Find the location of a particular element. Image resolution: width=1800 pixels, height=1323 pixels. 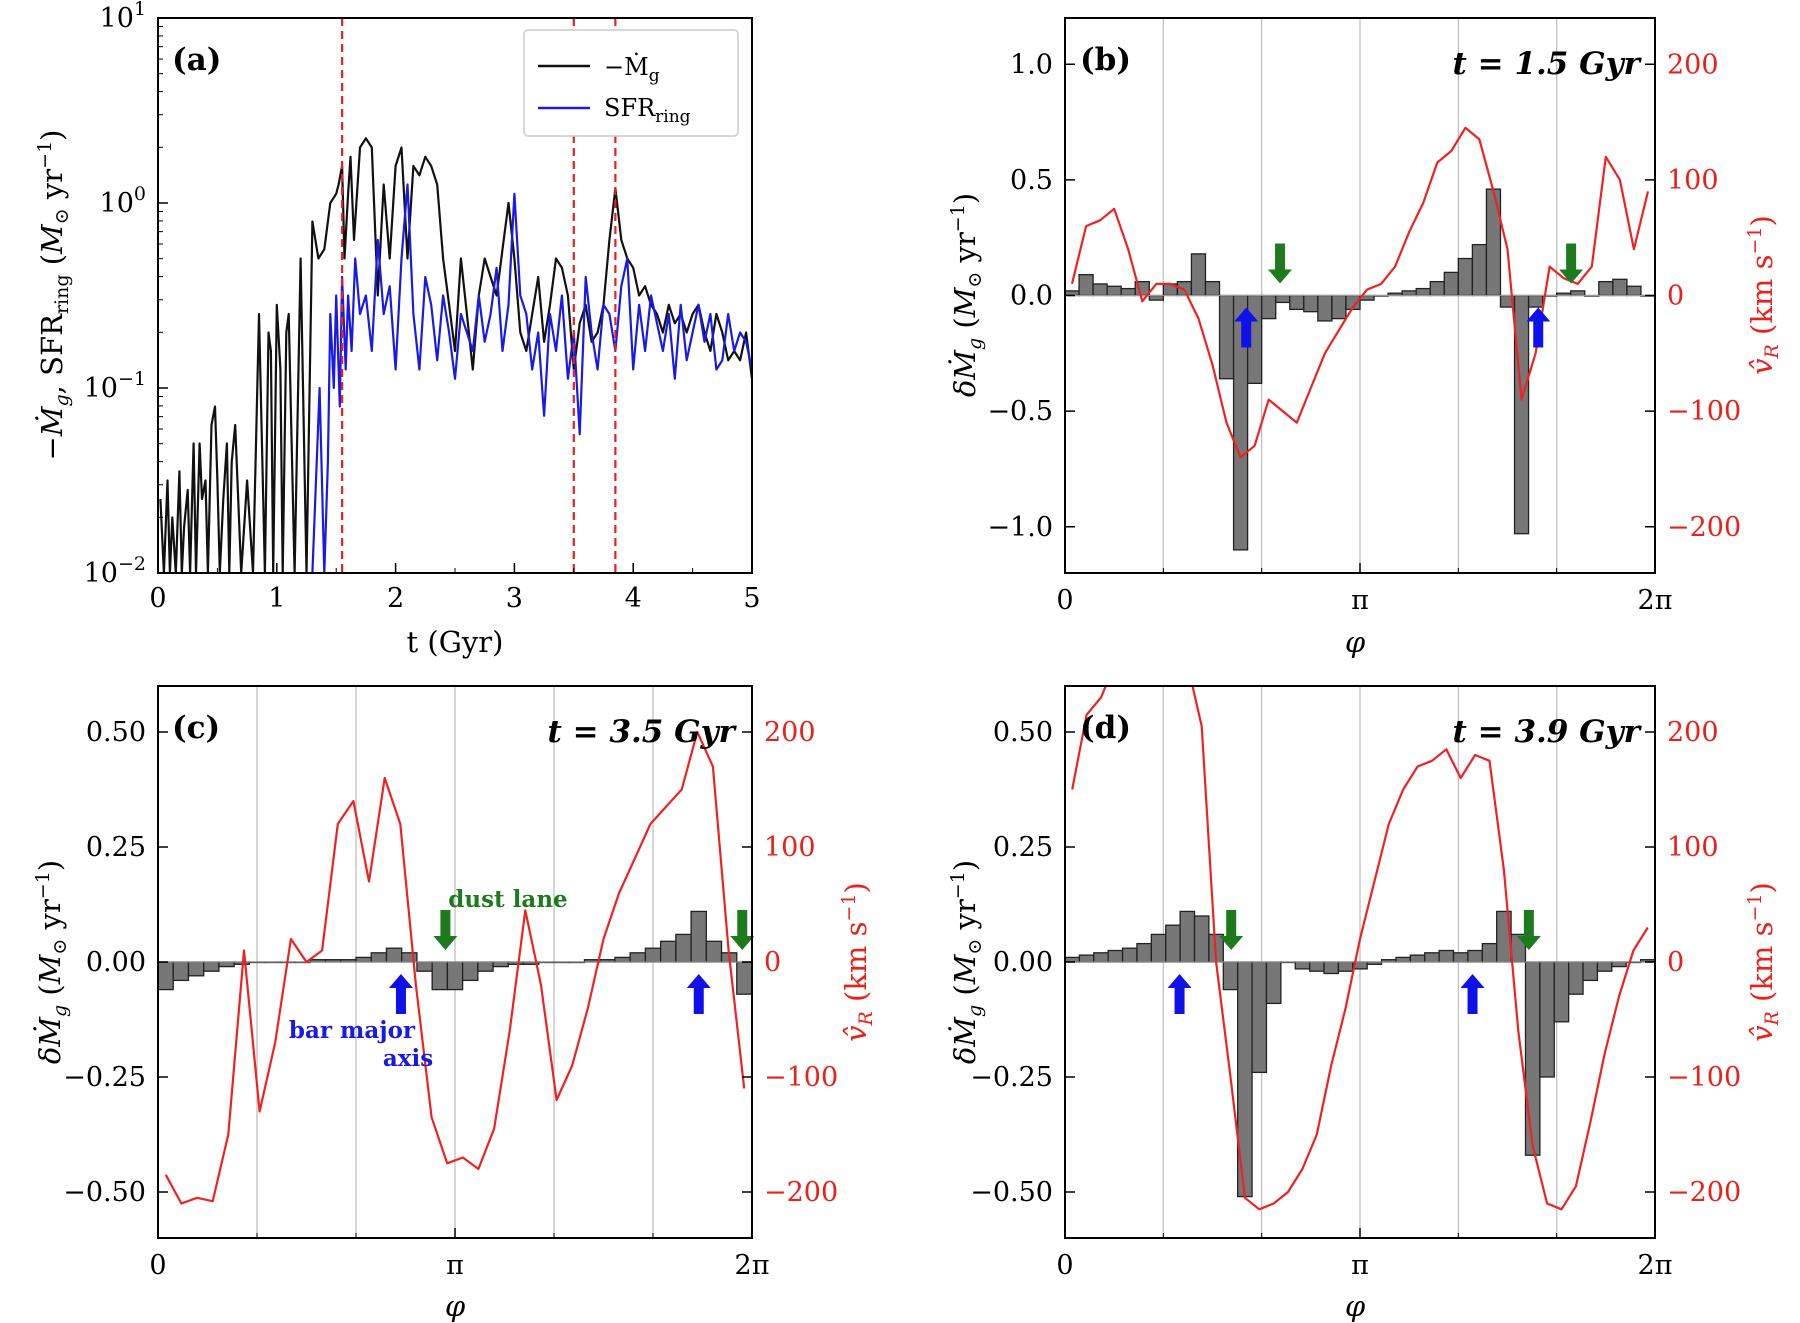

panel-a-ylabel: −Ṁg, SFRring (M⊙ yr−1) is located at coordinates (53, 295).